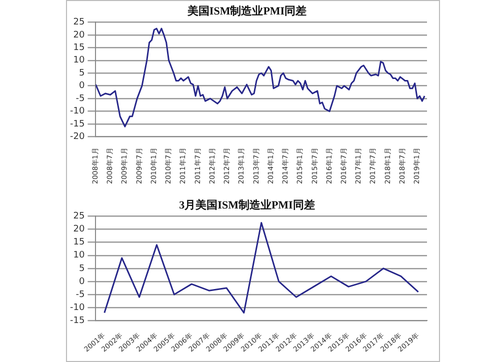  I want to click on chart-title: 美国ISM制造业PMI同差, so click(246, 11).